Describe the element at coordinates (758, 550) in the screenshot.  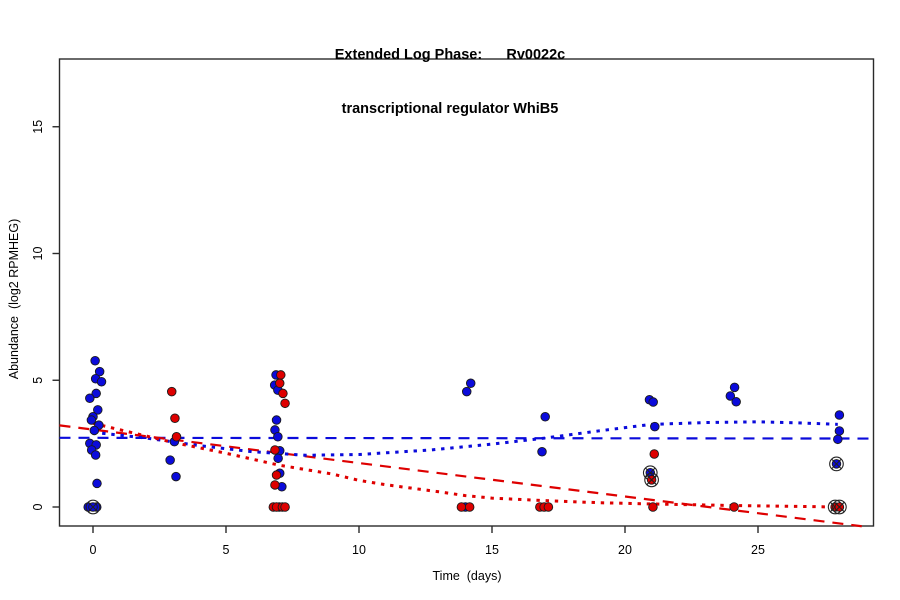
I see `x-tick-label: 25` at that location.